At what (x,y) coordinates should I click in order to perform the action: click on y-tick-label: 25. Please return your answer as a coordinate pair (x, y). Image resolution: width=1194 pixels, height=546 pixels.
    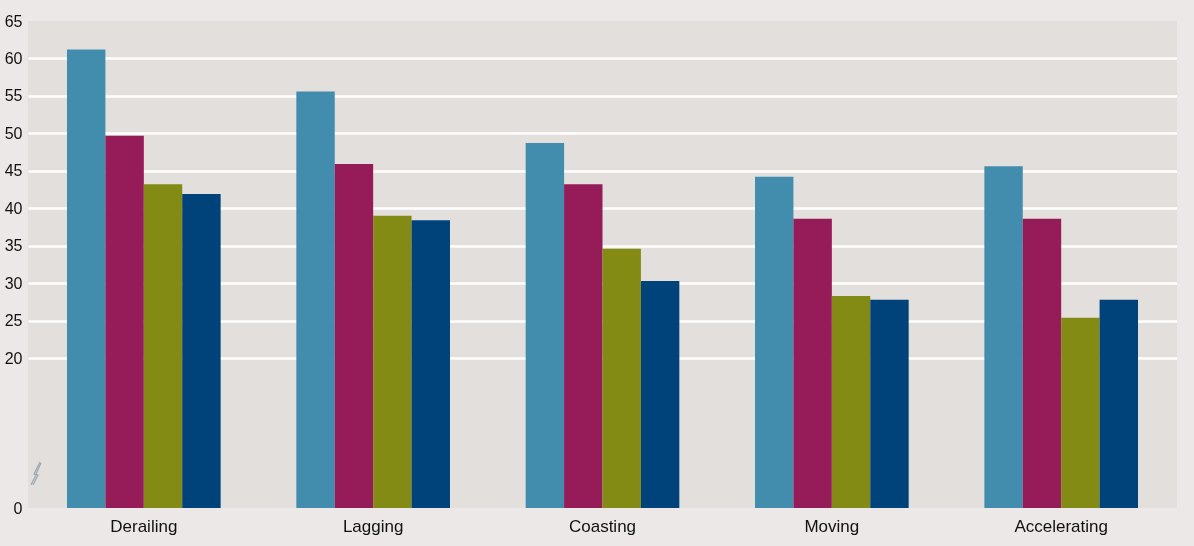
    Looking at the image, I should click on (13, 321).